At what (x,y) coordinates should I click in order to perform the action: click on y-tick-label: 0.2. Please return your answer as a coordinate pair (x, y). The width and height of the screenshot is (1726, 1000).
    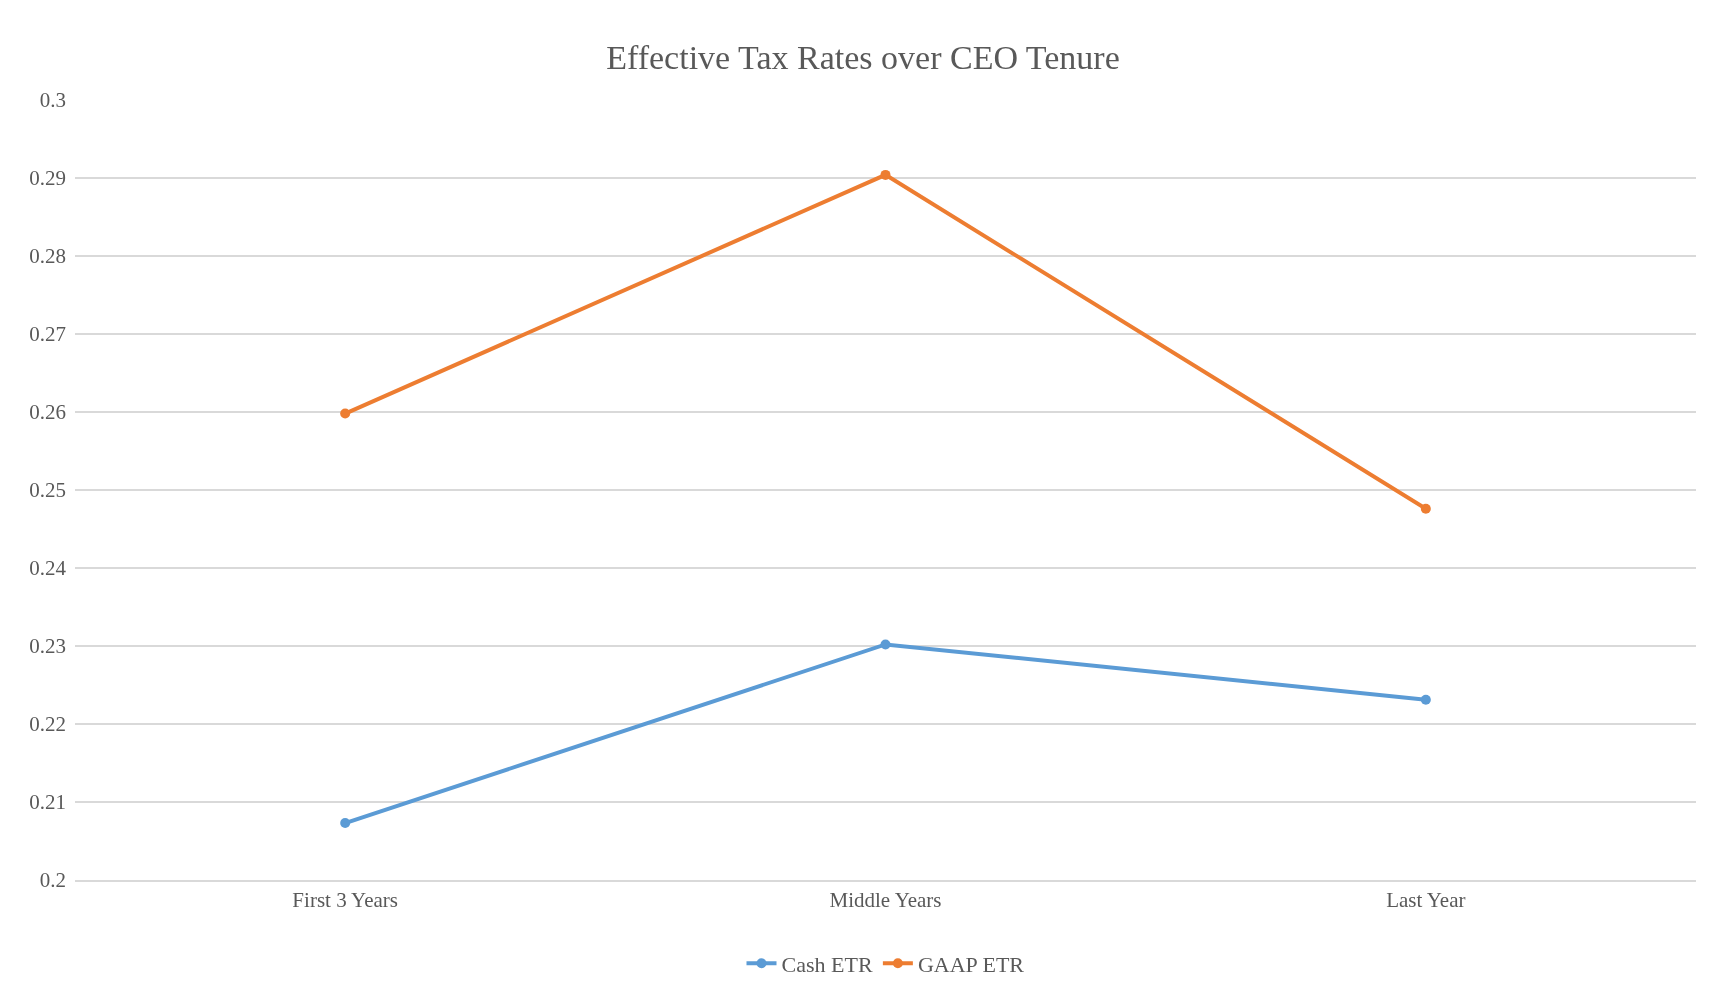
    Looking at the image, I should click on (52, 880).